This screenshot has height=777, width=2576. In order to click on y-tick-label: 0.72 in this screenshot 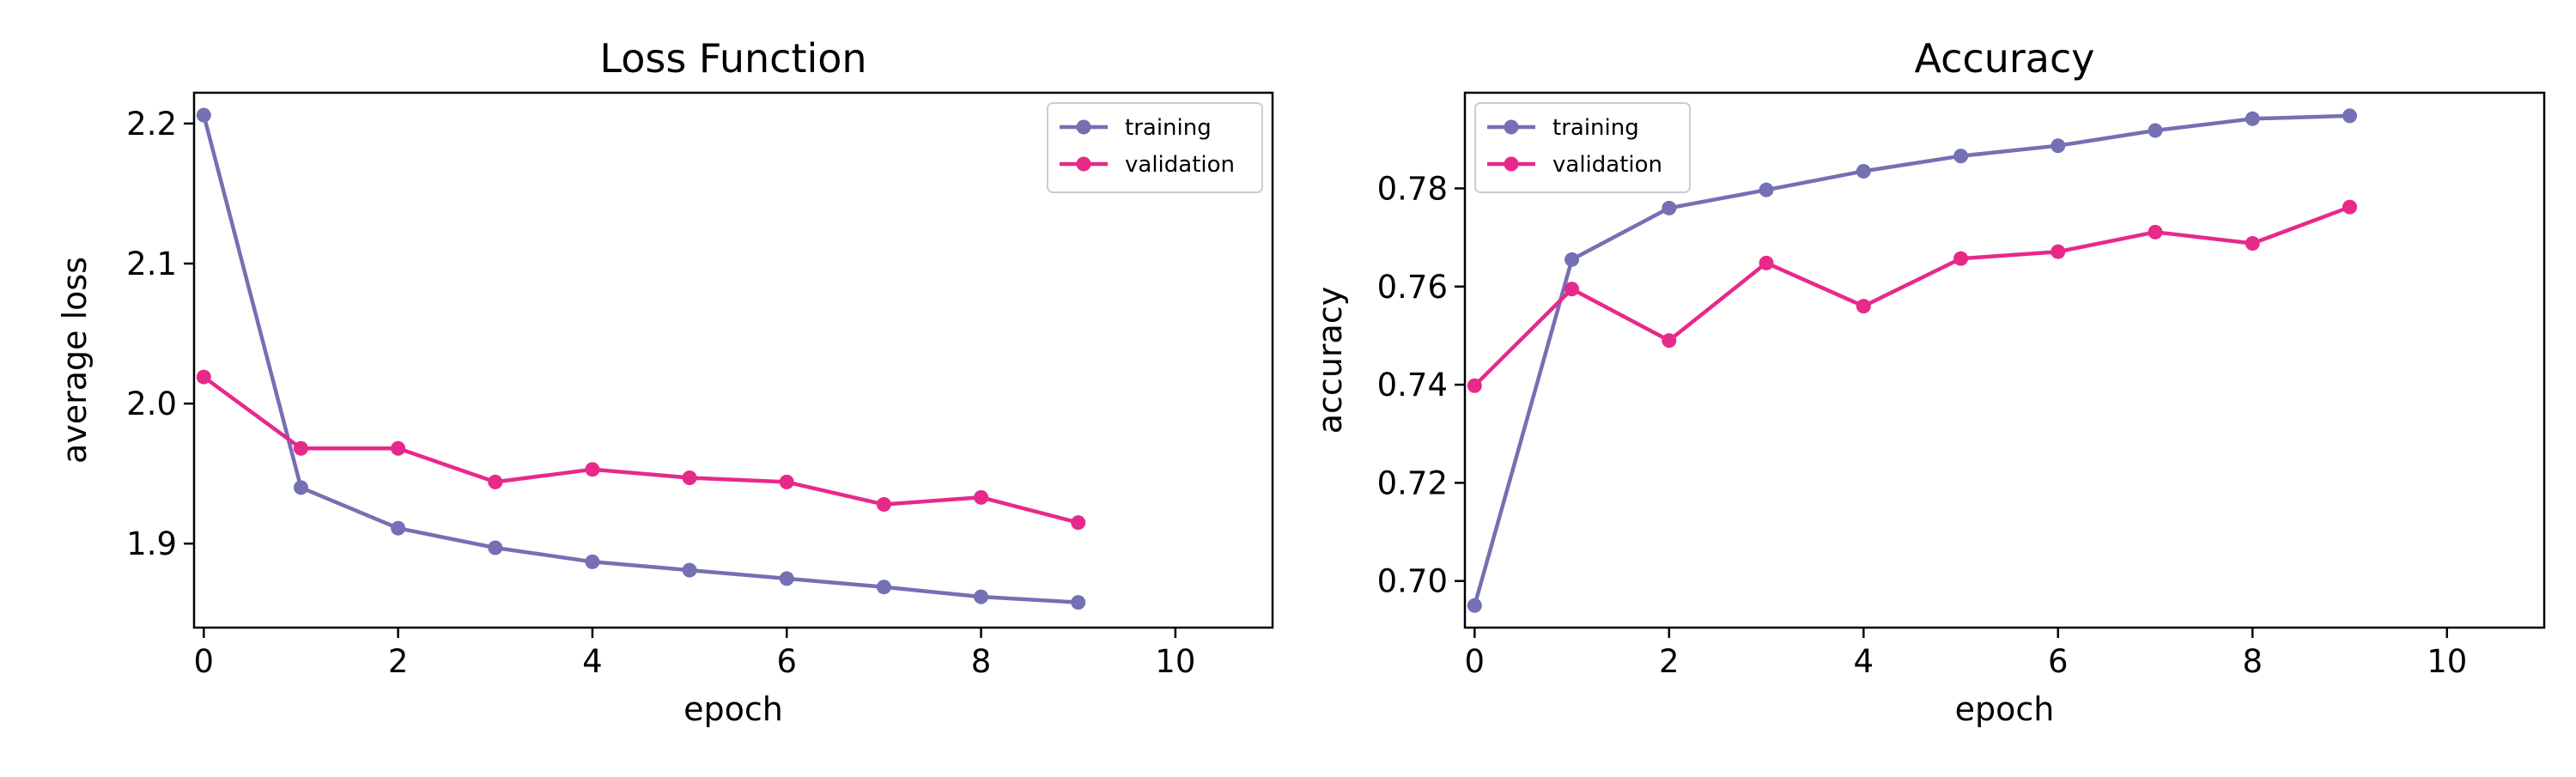, I will do `click(1412, 482)`.